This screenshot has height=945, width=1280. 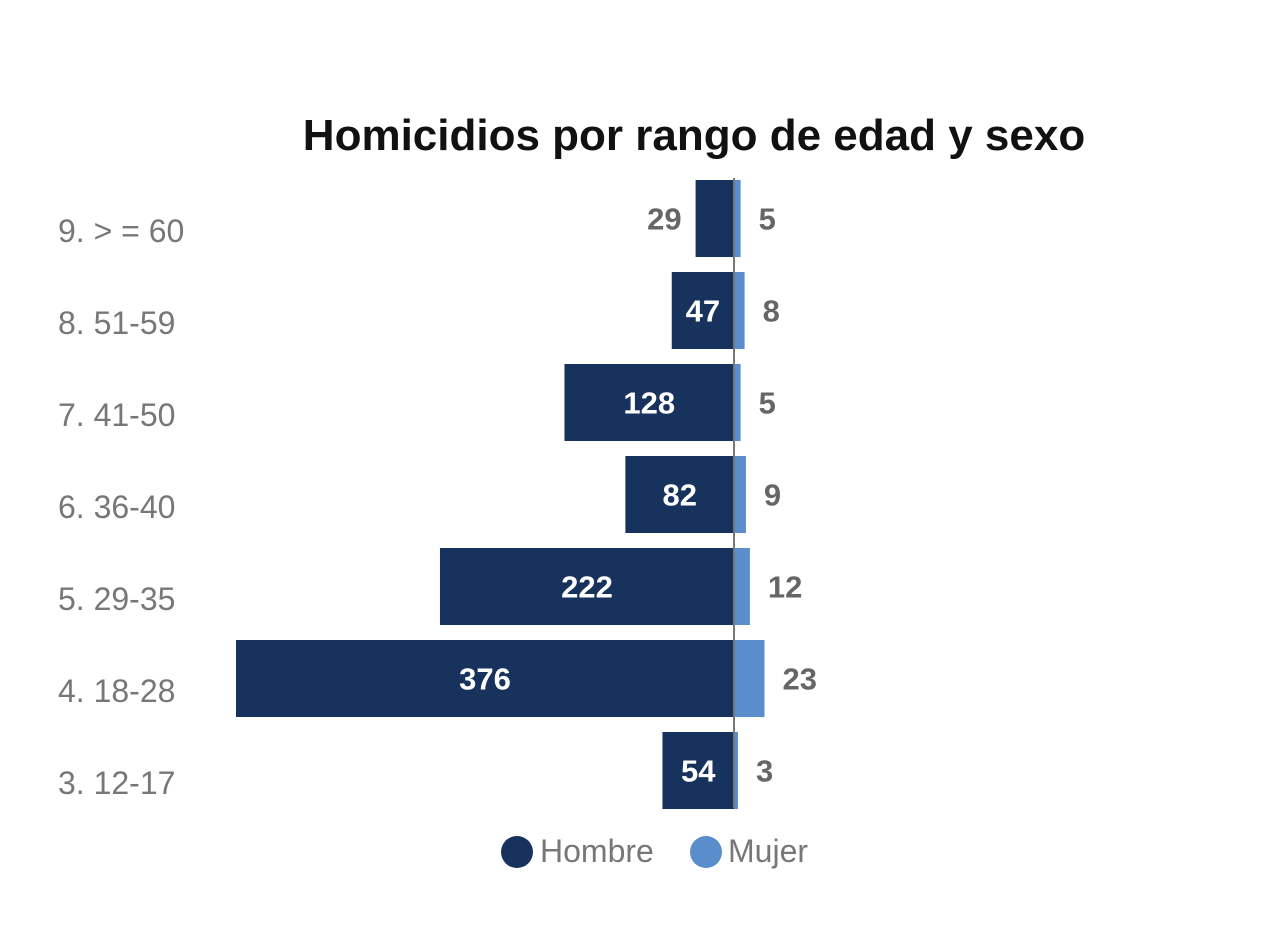 I want to click on data-label-mujer: 3, so click(x=764, y=771).